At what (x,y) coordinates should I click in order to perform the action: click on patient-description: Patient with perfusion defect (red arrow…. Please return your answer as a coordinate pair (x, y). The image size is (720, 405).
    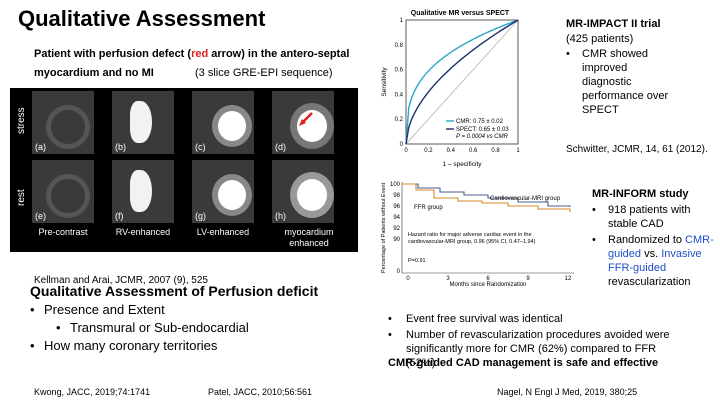
    Looking at the image, I should click on (199, 54).